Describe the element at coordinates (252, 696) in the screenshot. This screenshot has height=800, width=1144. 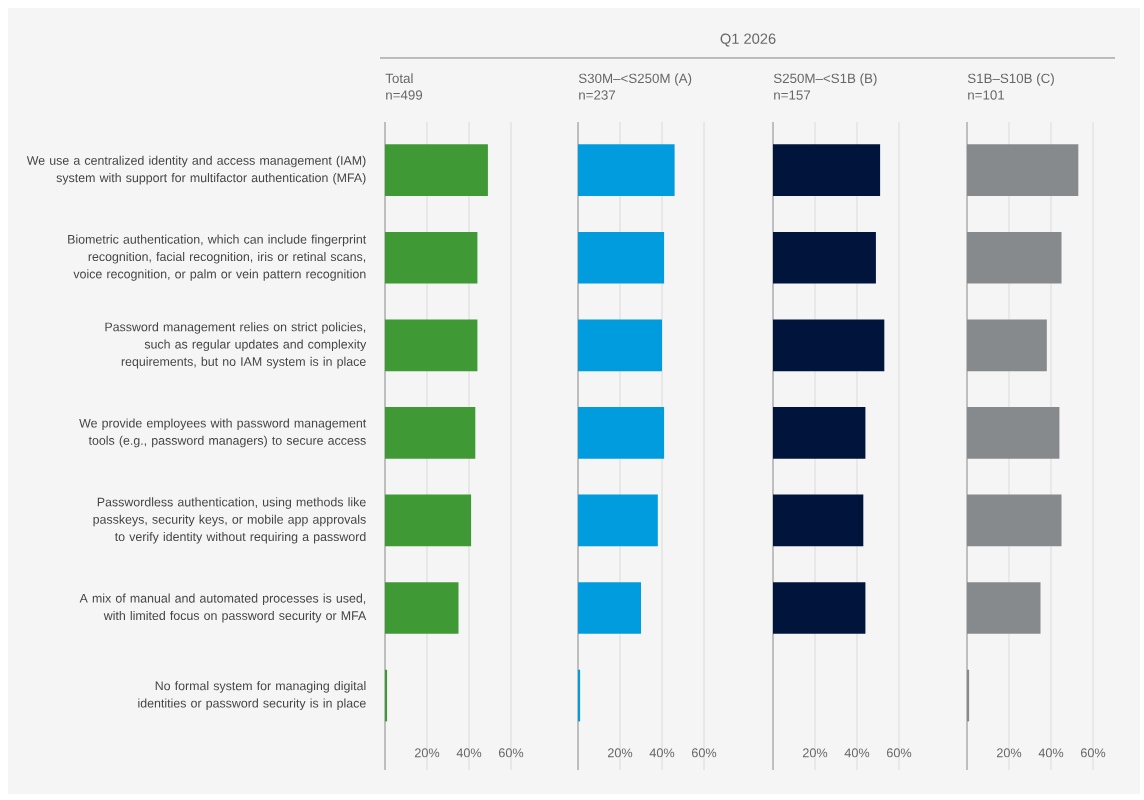
I see `y-tick-label: No formal system for managing digital identities or password security is in place` at that location.